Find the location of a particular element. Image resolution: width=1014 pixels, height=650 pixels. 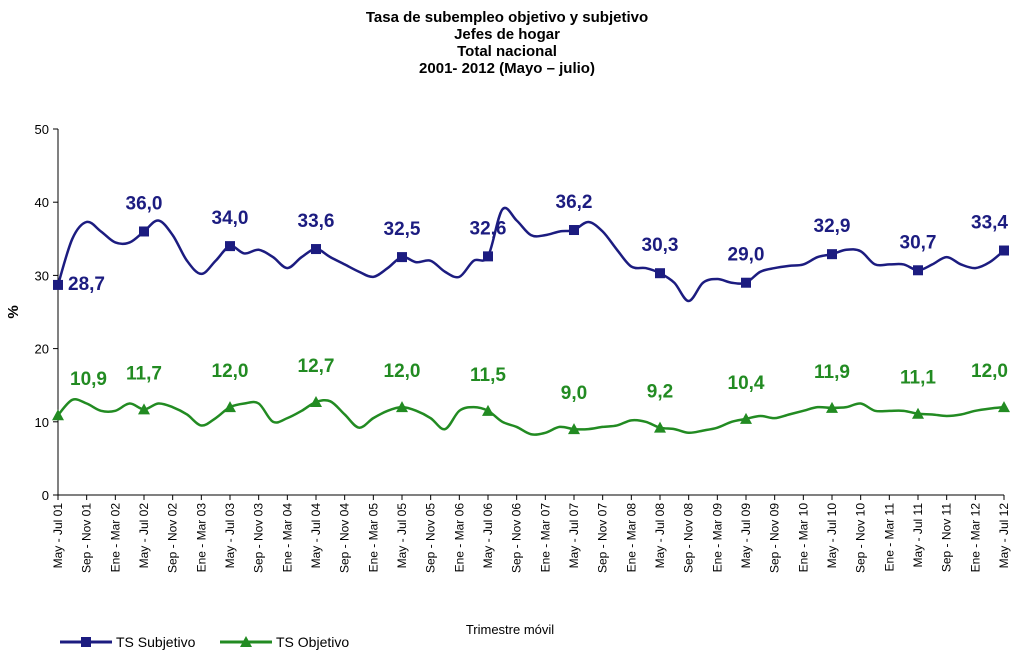

x-tick-label: May - Jul 01 is located at coordinates (58, 536).